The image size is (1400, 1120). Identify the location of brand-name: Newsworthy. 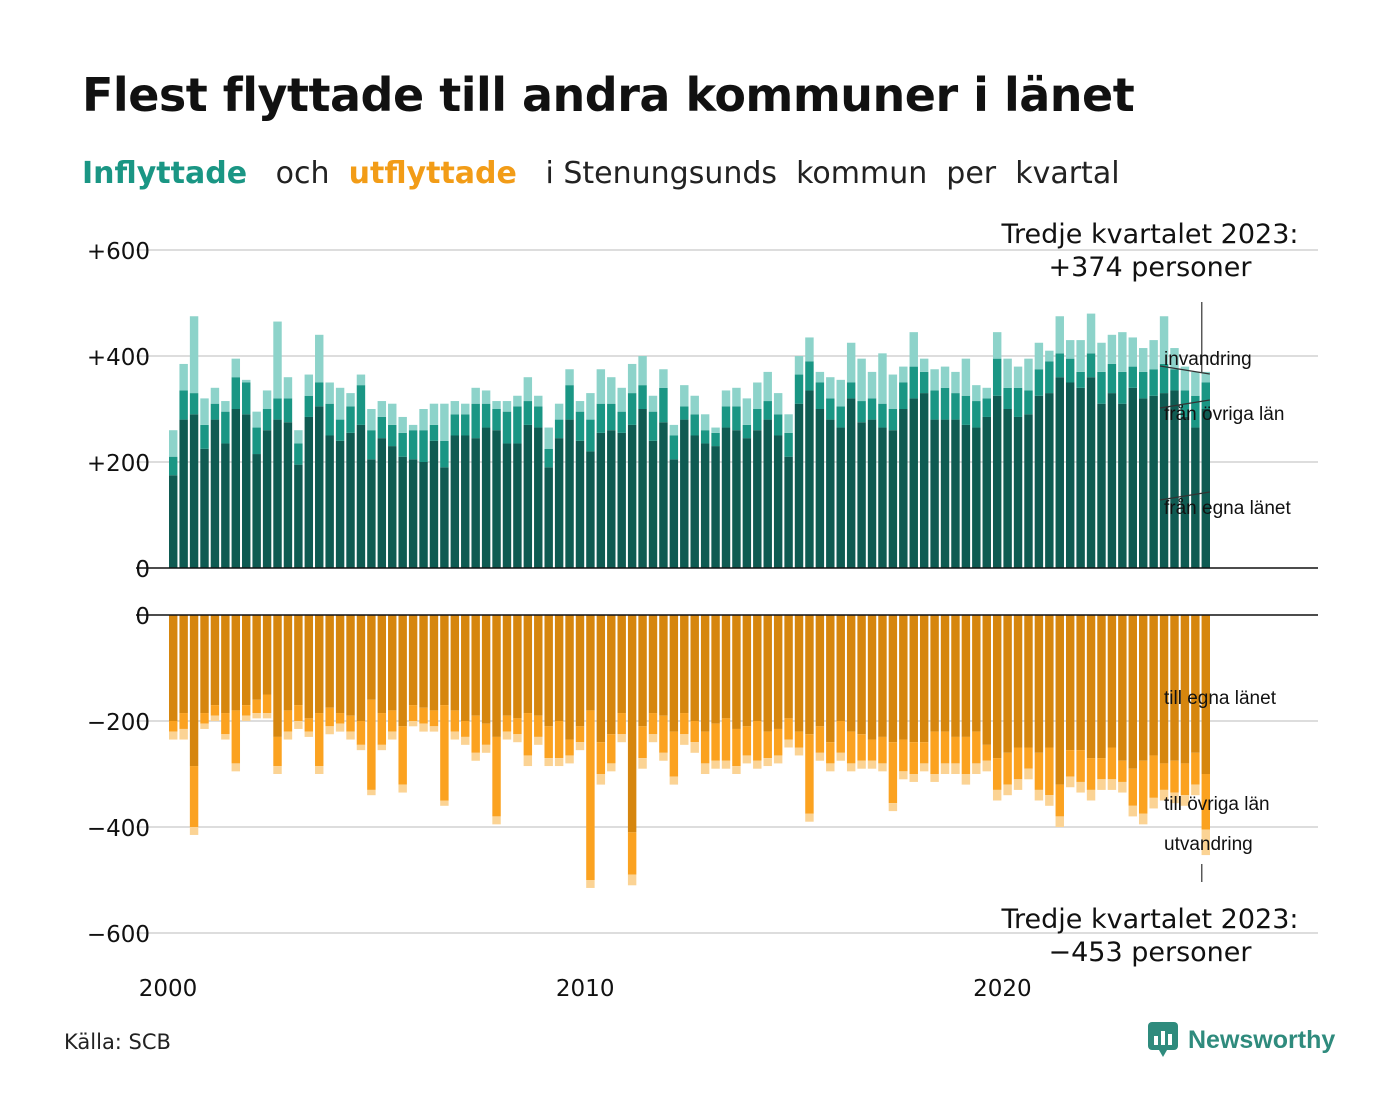
(1262, 1039).